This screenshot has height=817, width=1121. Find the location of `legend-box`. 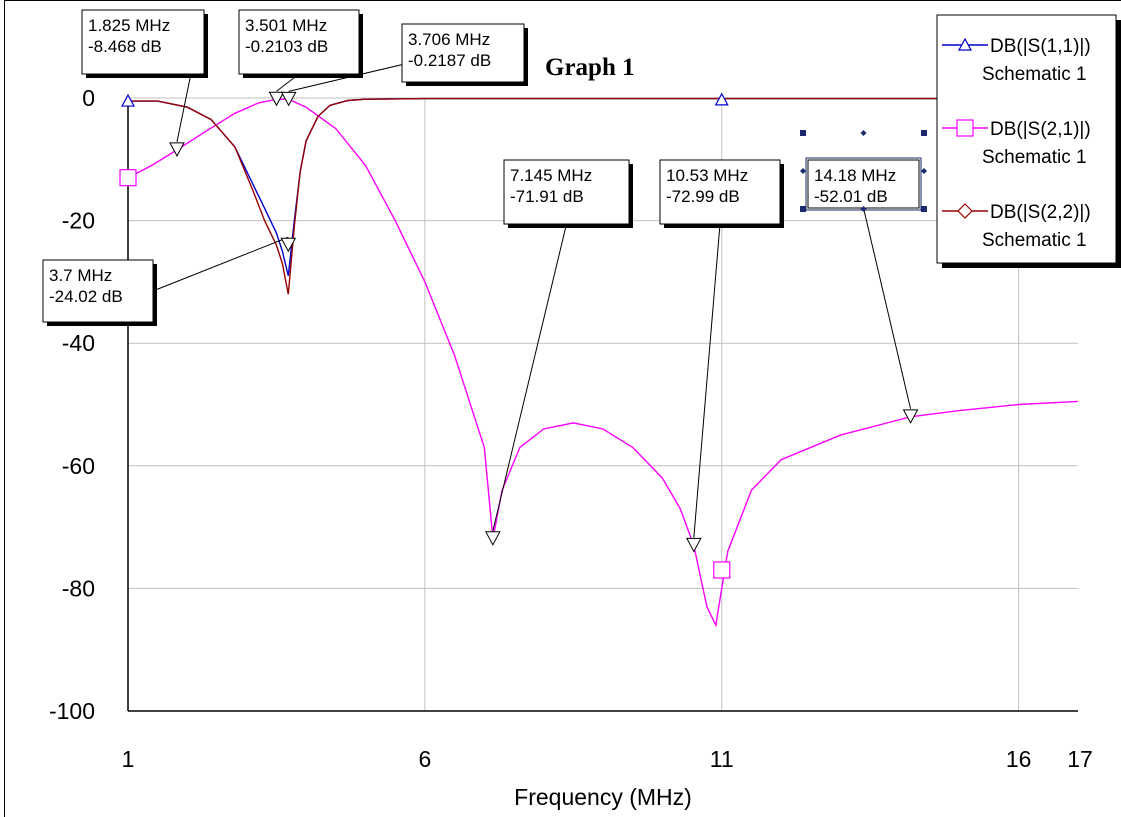

legend-box is located at coordinates (1026, 139).